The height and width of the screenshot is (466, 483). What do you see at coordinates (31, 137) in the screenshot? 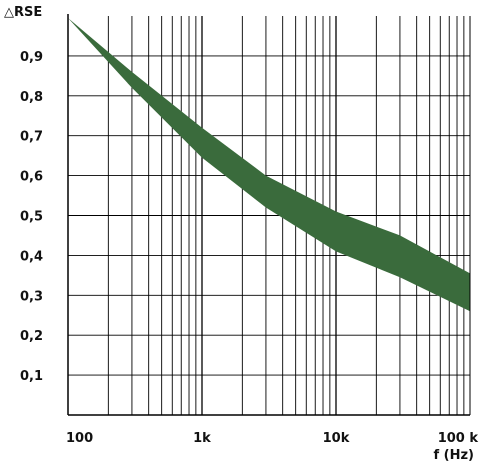
I see `y-tick-label: 0,7` at bounding box center [31, 137].